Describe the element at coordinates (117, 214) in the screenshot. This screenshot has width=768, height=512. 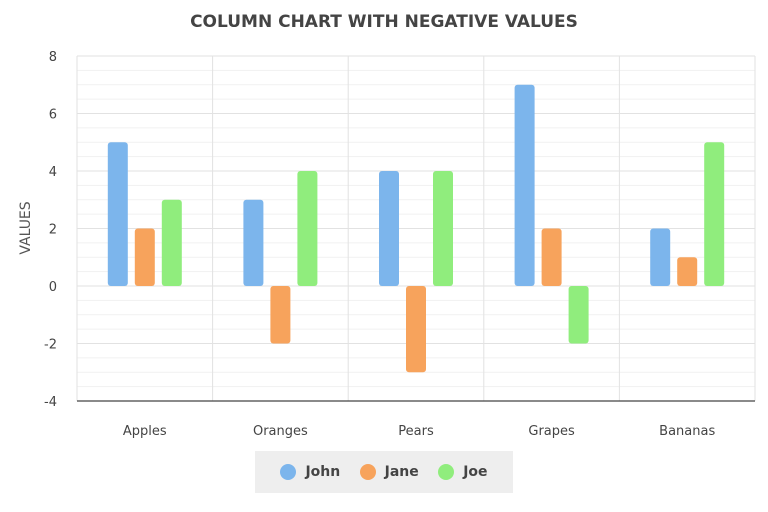
I see `bar-john-apples` at that location.